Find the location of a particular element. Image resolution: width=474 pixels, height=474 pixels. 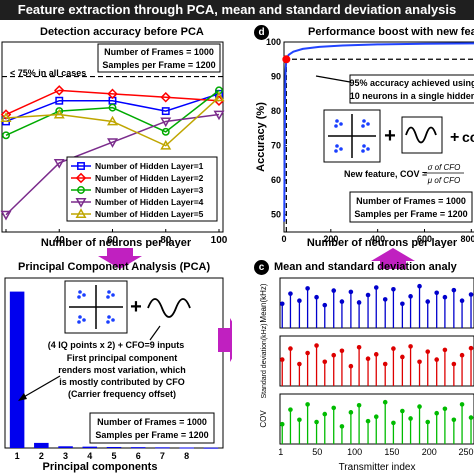

note-line1: First principal component is located at coordinates (122, 358).